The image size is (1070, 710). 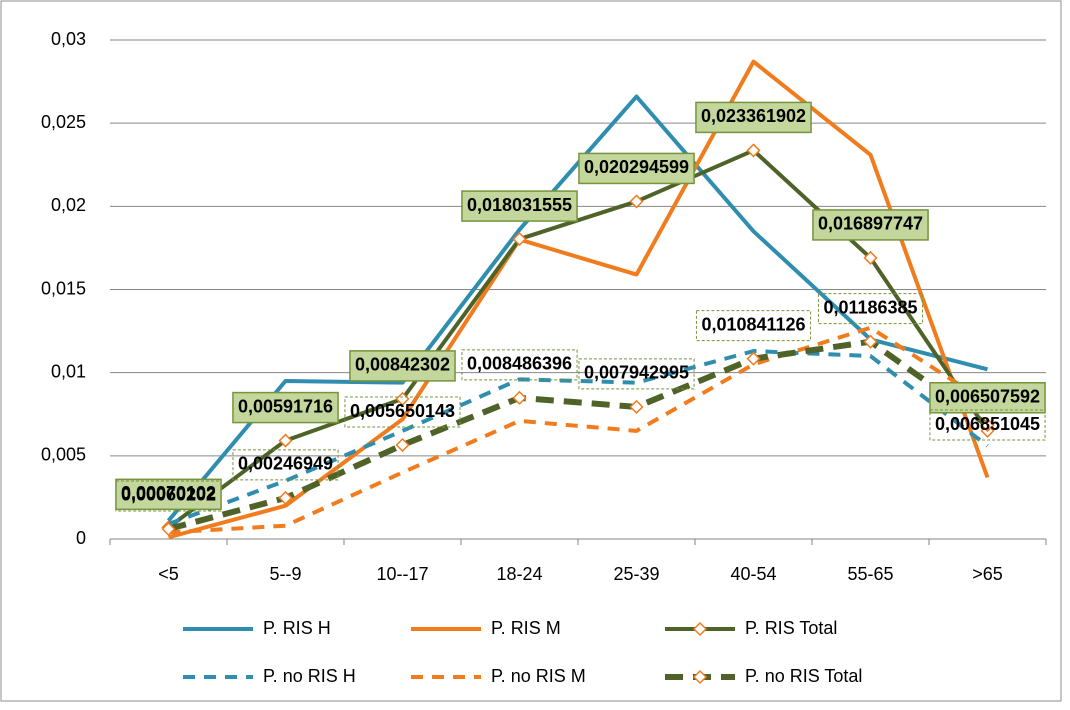 What do you see at coordinates (63, 455) in the screenshot?
I see `y-tick-label: 0,005` at bounding box center [63, 455].